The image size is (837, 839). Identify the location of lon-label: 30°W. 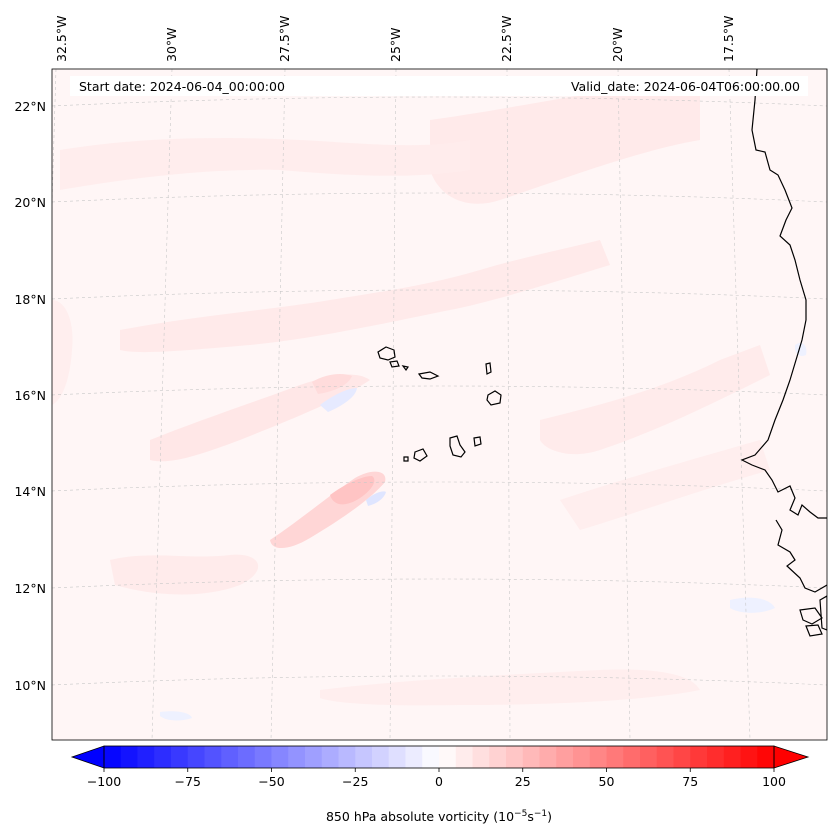
(171, 44).